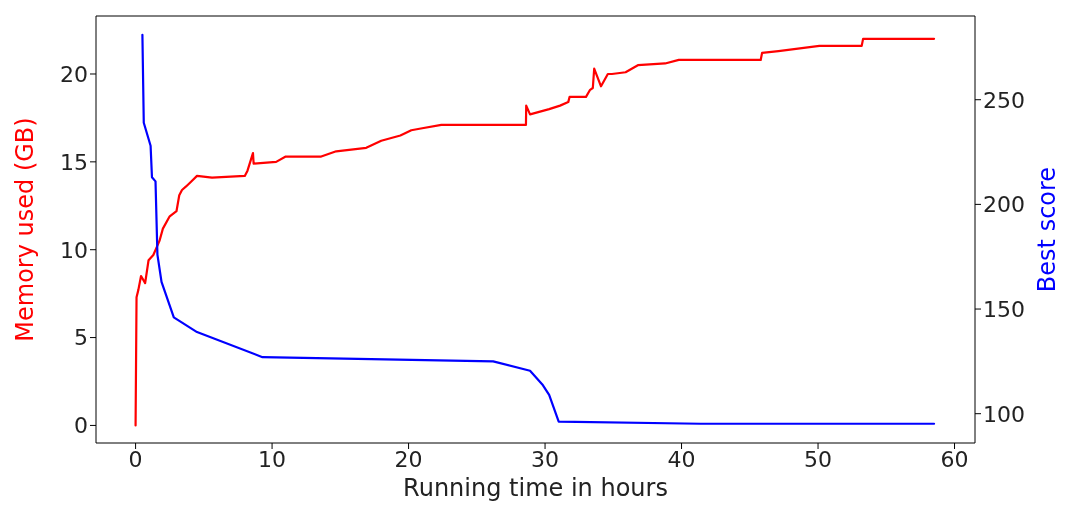  Describe the element at coordinates (24, 229) in the screenshot. I see `y-axis-title: Memory used (GB)` at that location.